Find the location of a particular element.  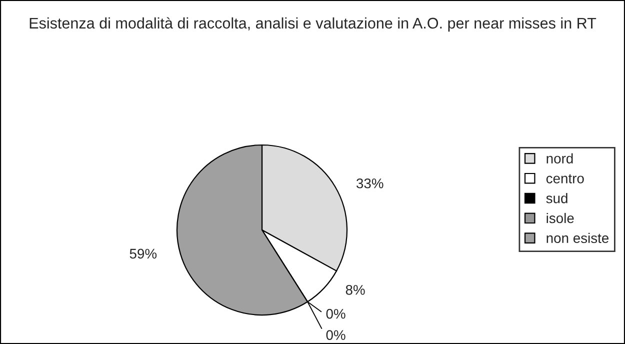

legend-label: centro is located at coordinates (565, 179).